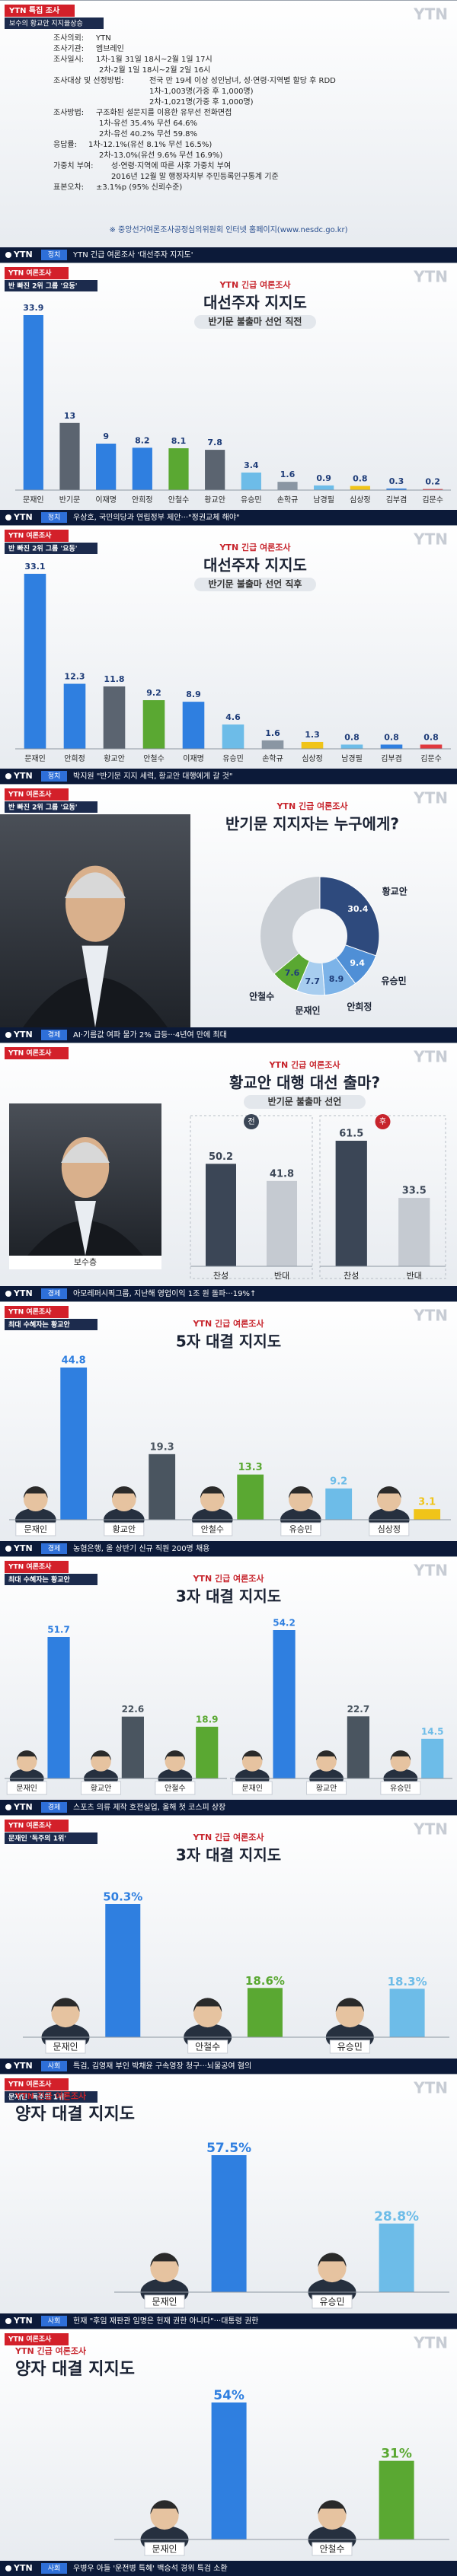 The width and height of the screenshot is (457, 2576). Describe the element at coordinates (74, 758) in the screenshot. I see `category-label: 안희정` at that location.